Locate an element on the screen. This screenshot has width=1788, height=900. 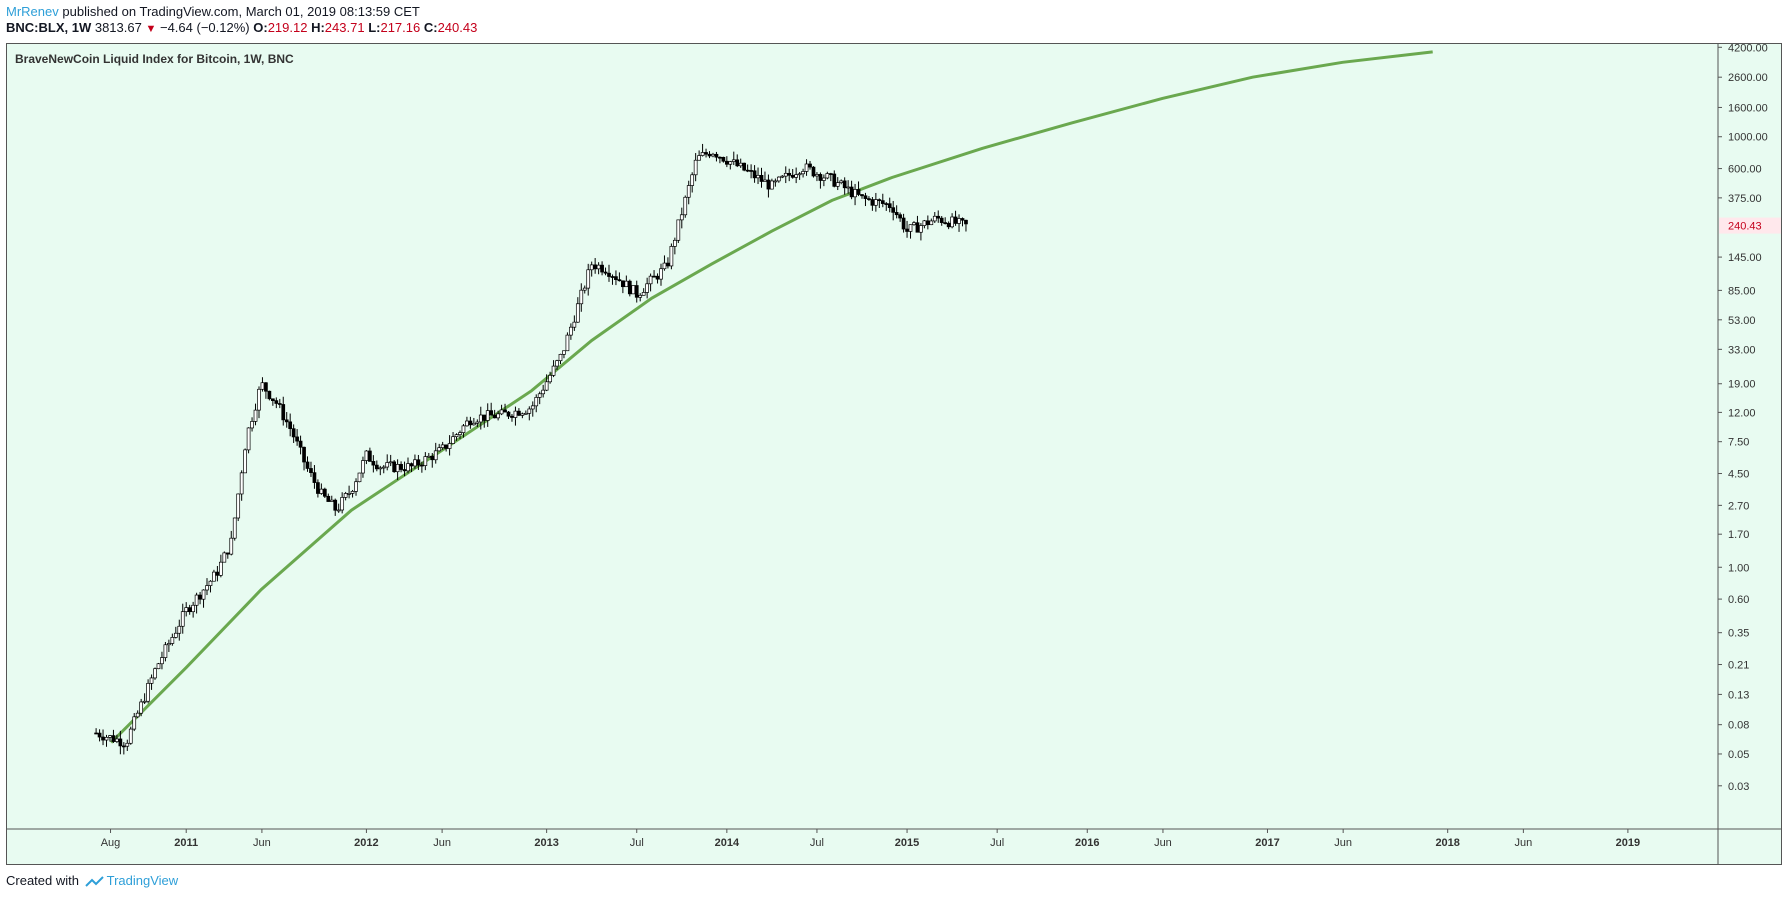
x-tick-label: 2016 is located at coordinates (1087, 843).